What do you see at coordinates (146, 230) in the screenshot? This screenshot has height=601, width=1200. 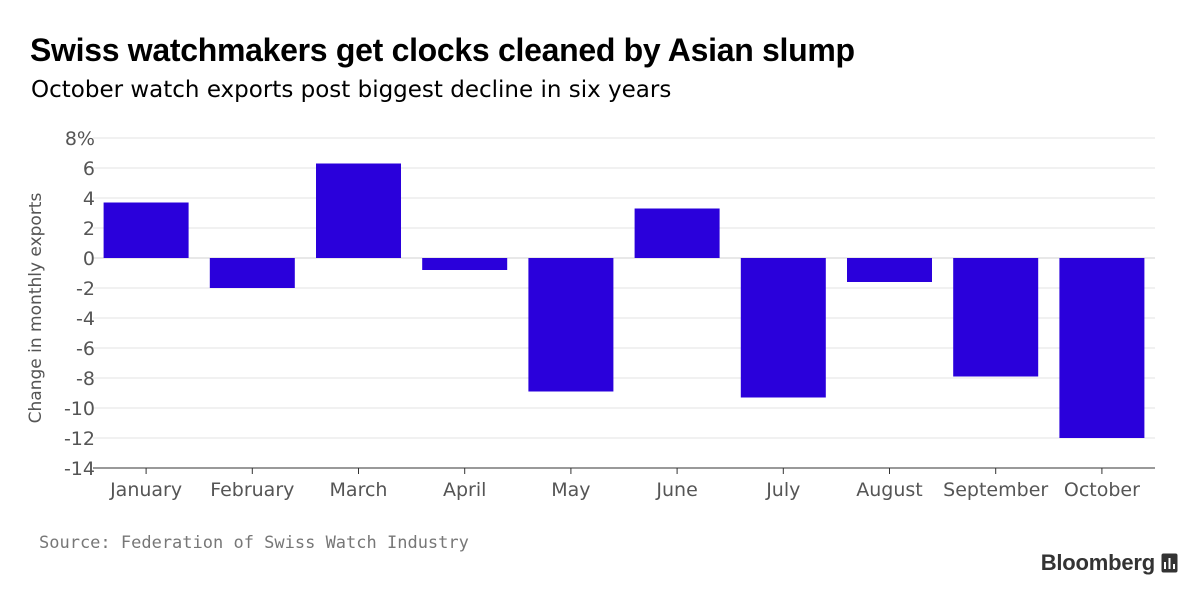 I see `bar-january` at bounding box center [146, 230].